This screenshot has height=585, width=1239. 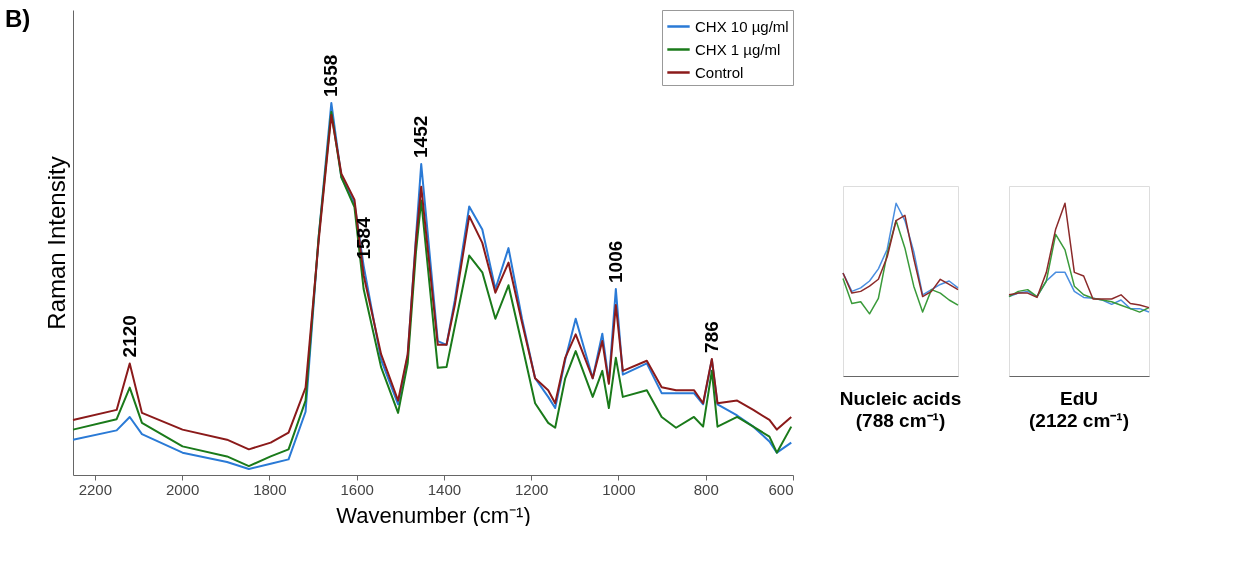 I want to click on text: (788 cm⁻¹), so click(x=900, y=420).